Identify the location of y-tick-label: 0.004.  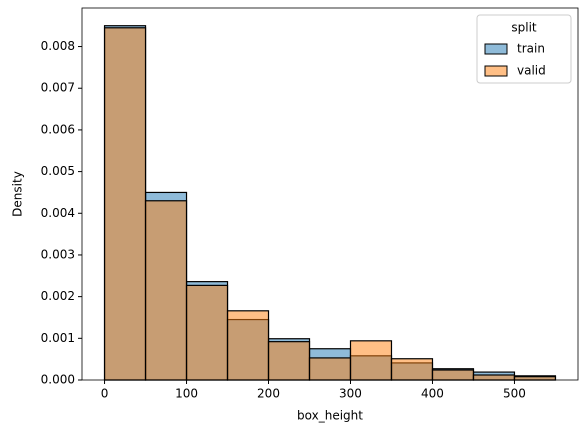
(58, 213).